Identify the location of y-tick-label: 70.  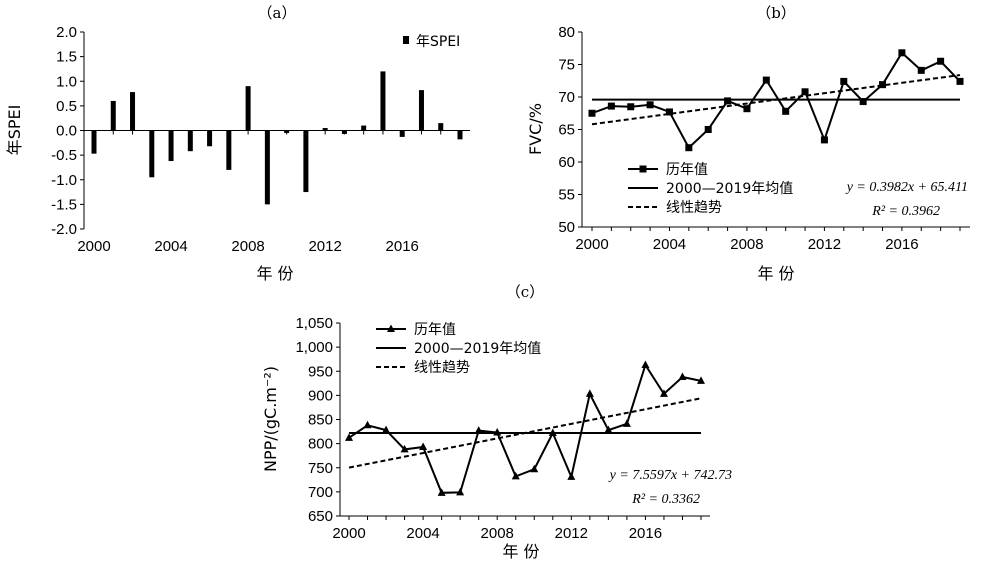
(566, 97).